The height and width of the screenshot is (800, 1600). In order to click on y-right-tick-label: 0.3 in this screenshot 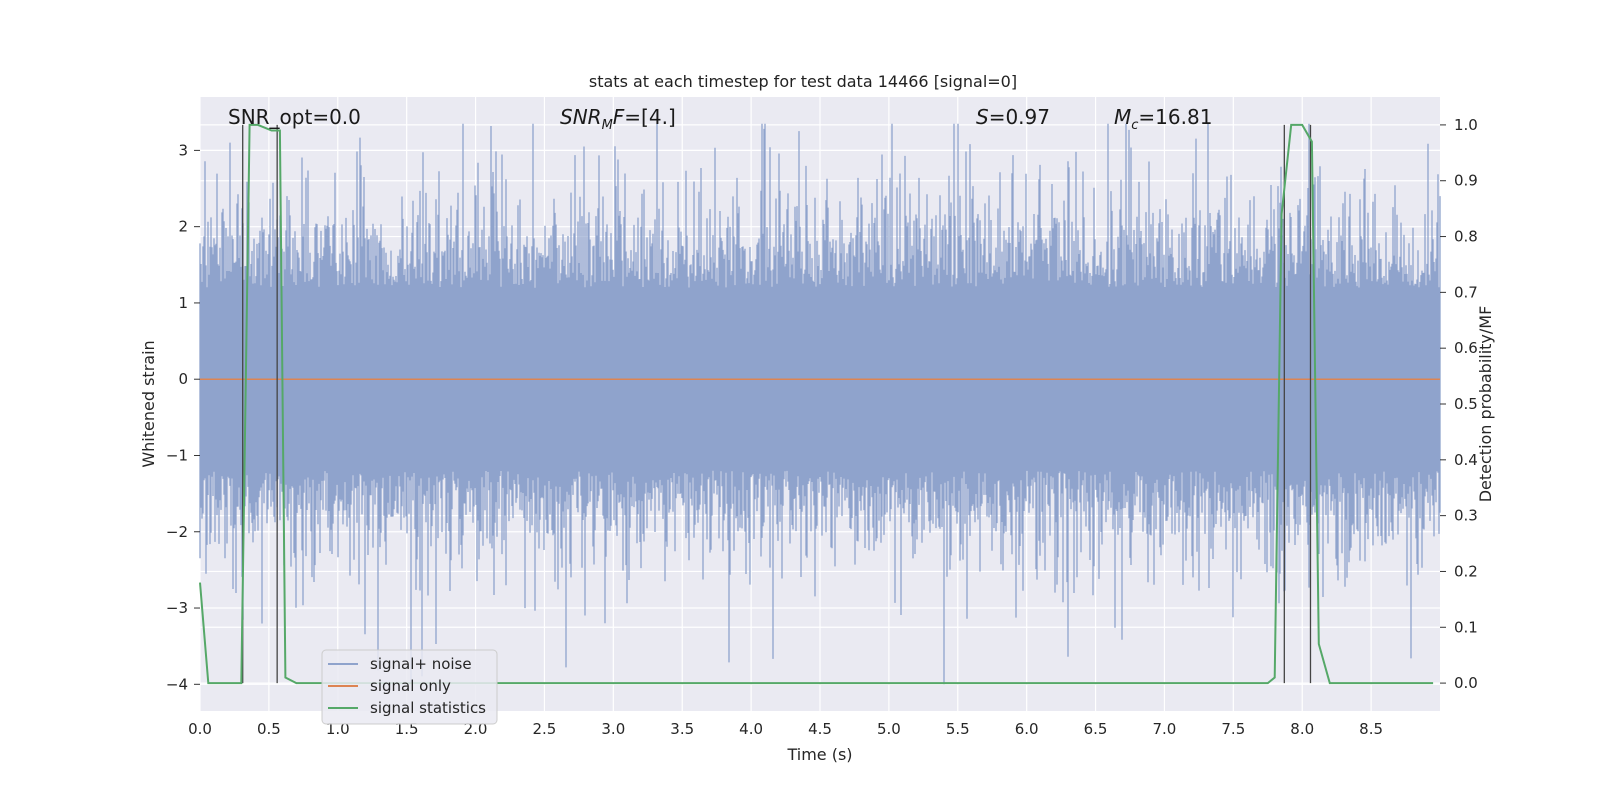, I will do `click(1466, 516)`.